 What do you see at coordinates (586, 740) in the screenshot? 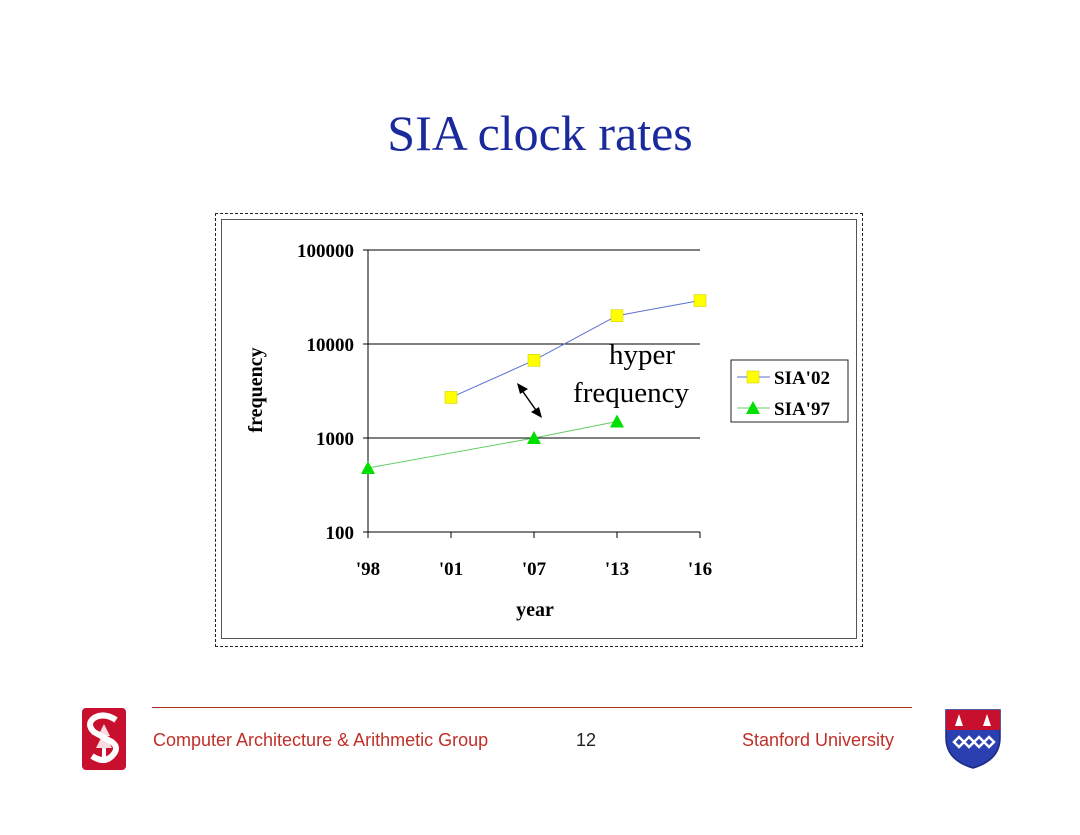
I see `page-number: 12` at bounding box center [586, 740].